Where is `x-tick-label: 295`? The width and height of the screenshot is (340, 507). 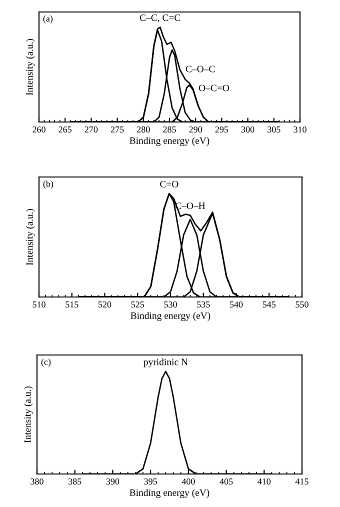 x-tick-label: 295 is located at coordinates (221, 129).